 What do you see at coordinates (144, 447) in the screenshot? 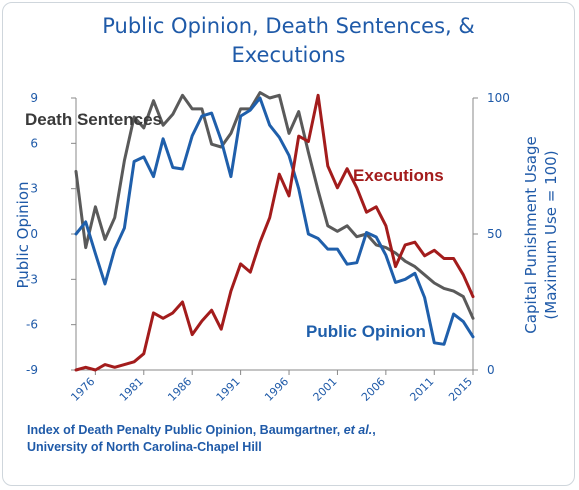
I see `source-line-2: University of North Carolina-Chapel Hill` at bounding box center [144, 447].